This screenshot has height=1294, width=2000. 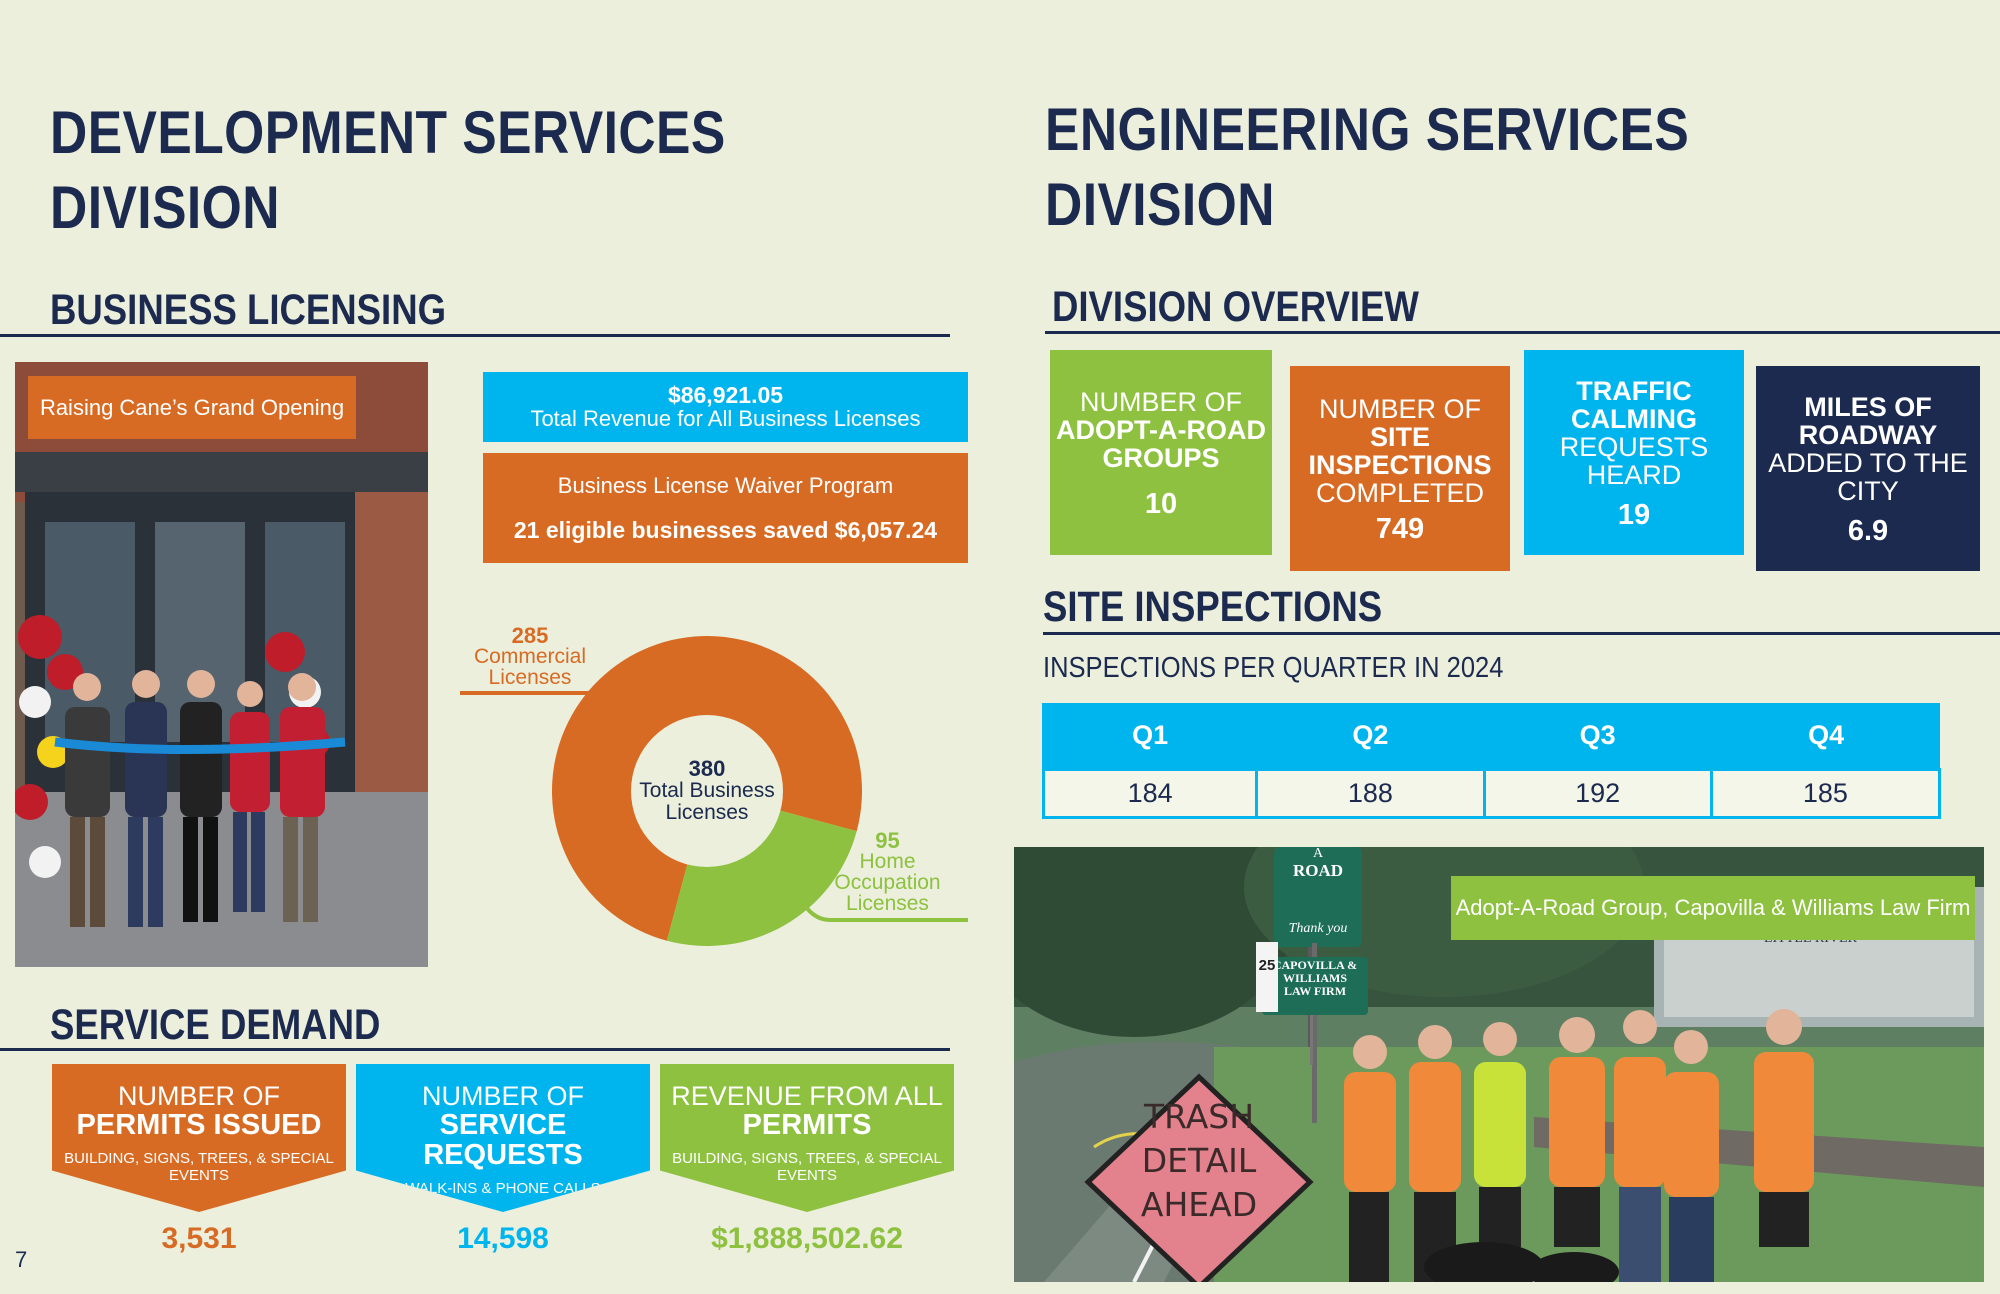 What do you see at coordinates (725, 395) in the screenshot?
I see `license-revenue-value: $86,921.05` at bounding box center [725, 395].